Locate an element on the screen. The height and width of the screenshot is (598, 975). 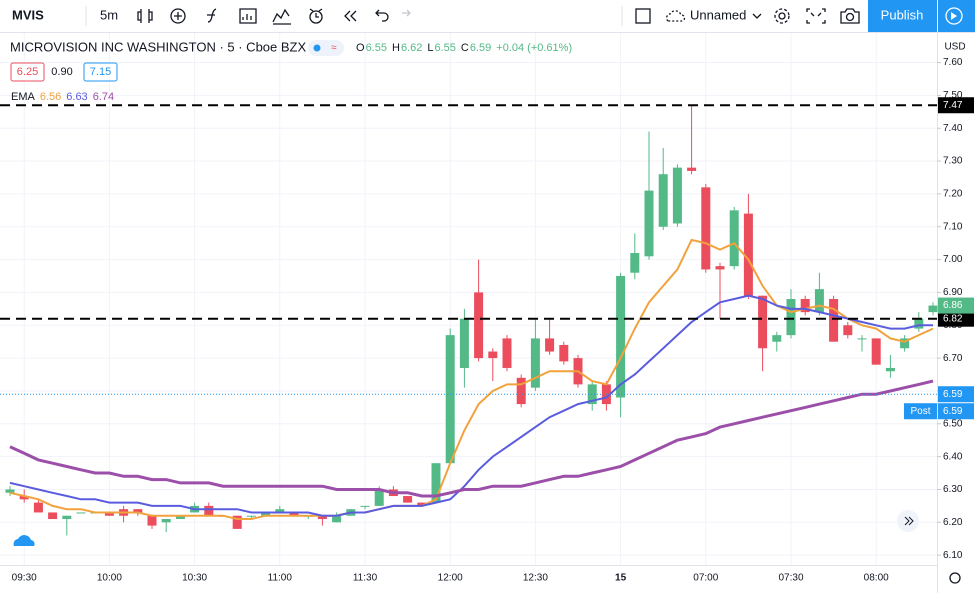
ask: 7.15 is located at coordinates (100, 72).